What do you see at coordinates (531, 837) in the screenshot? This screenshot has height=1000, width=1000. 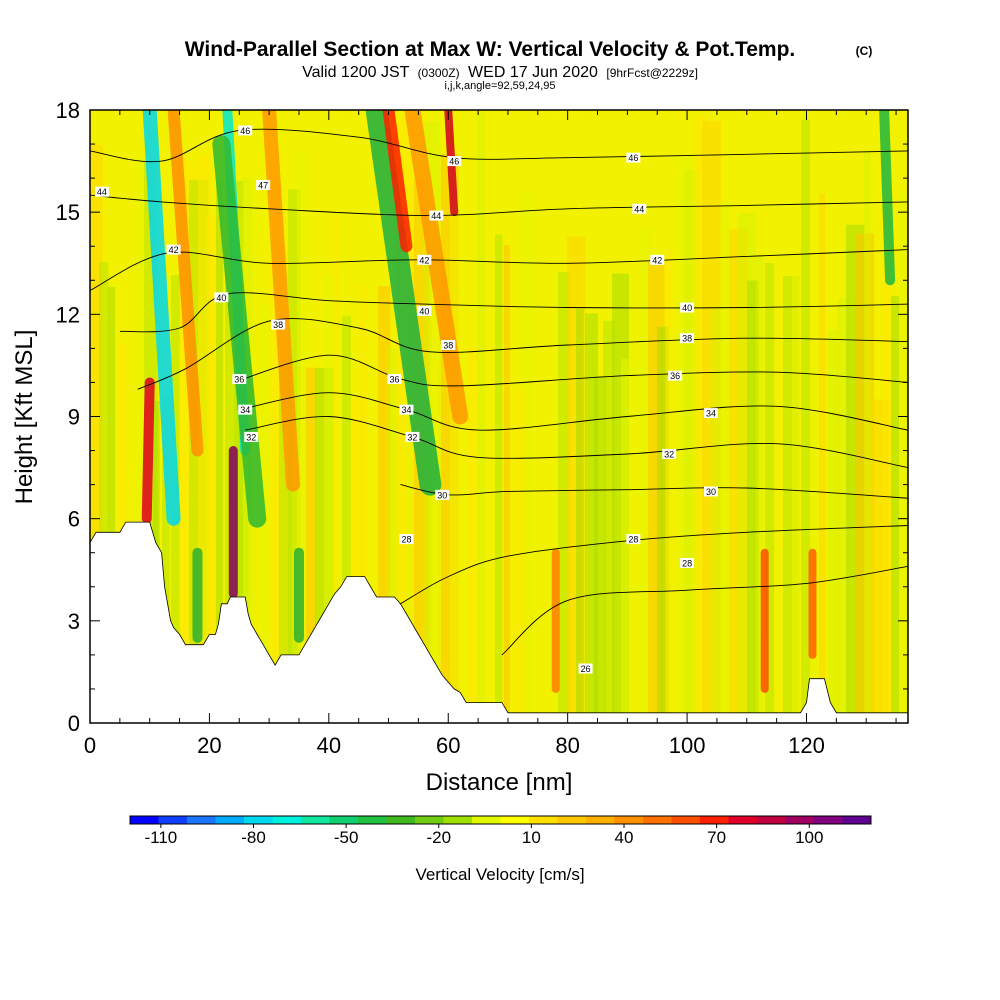 I see `colorbar-tick-label: 10` at bounding box center [531, 837].